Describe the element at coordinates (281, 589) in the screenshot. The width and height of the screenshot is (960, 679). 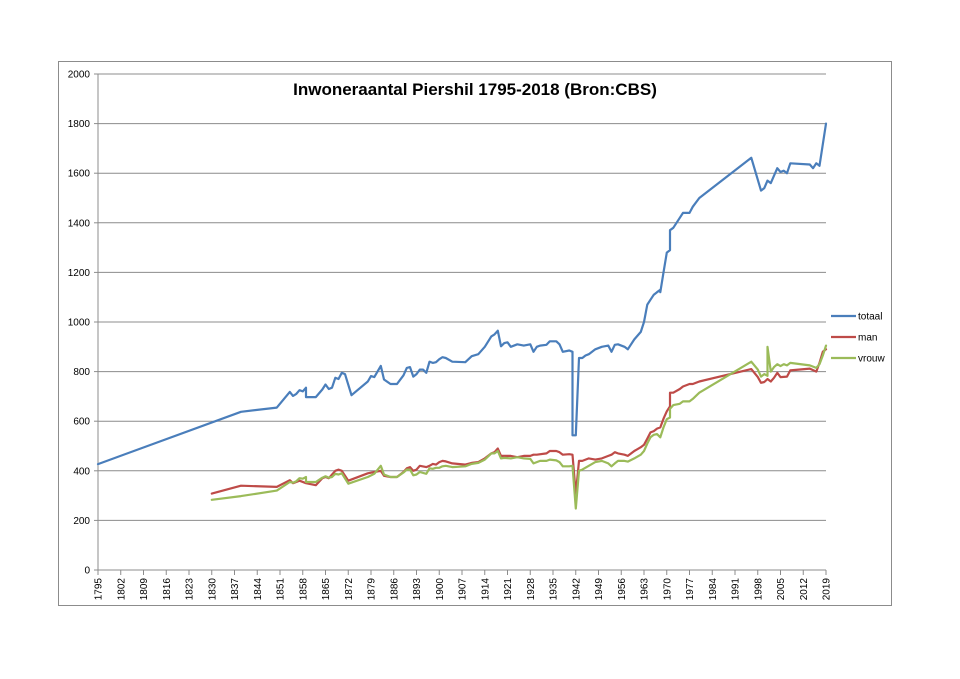
I see `x-tick-label: 1851` at that location.